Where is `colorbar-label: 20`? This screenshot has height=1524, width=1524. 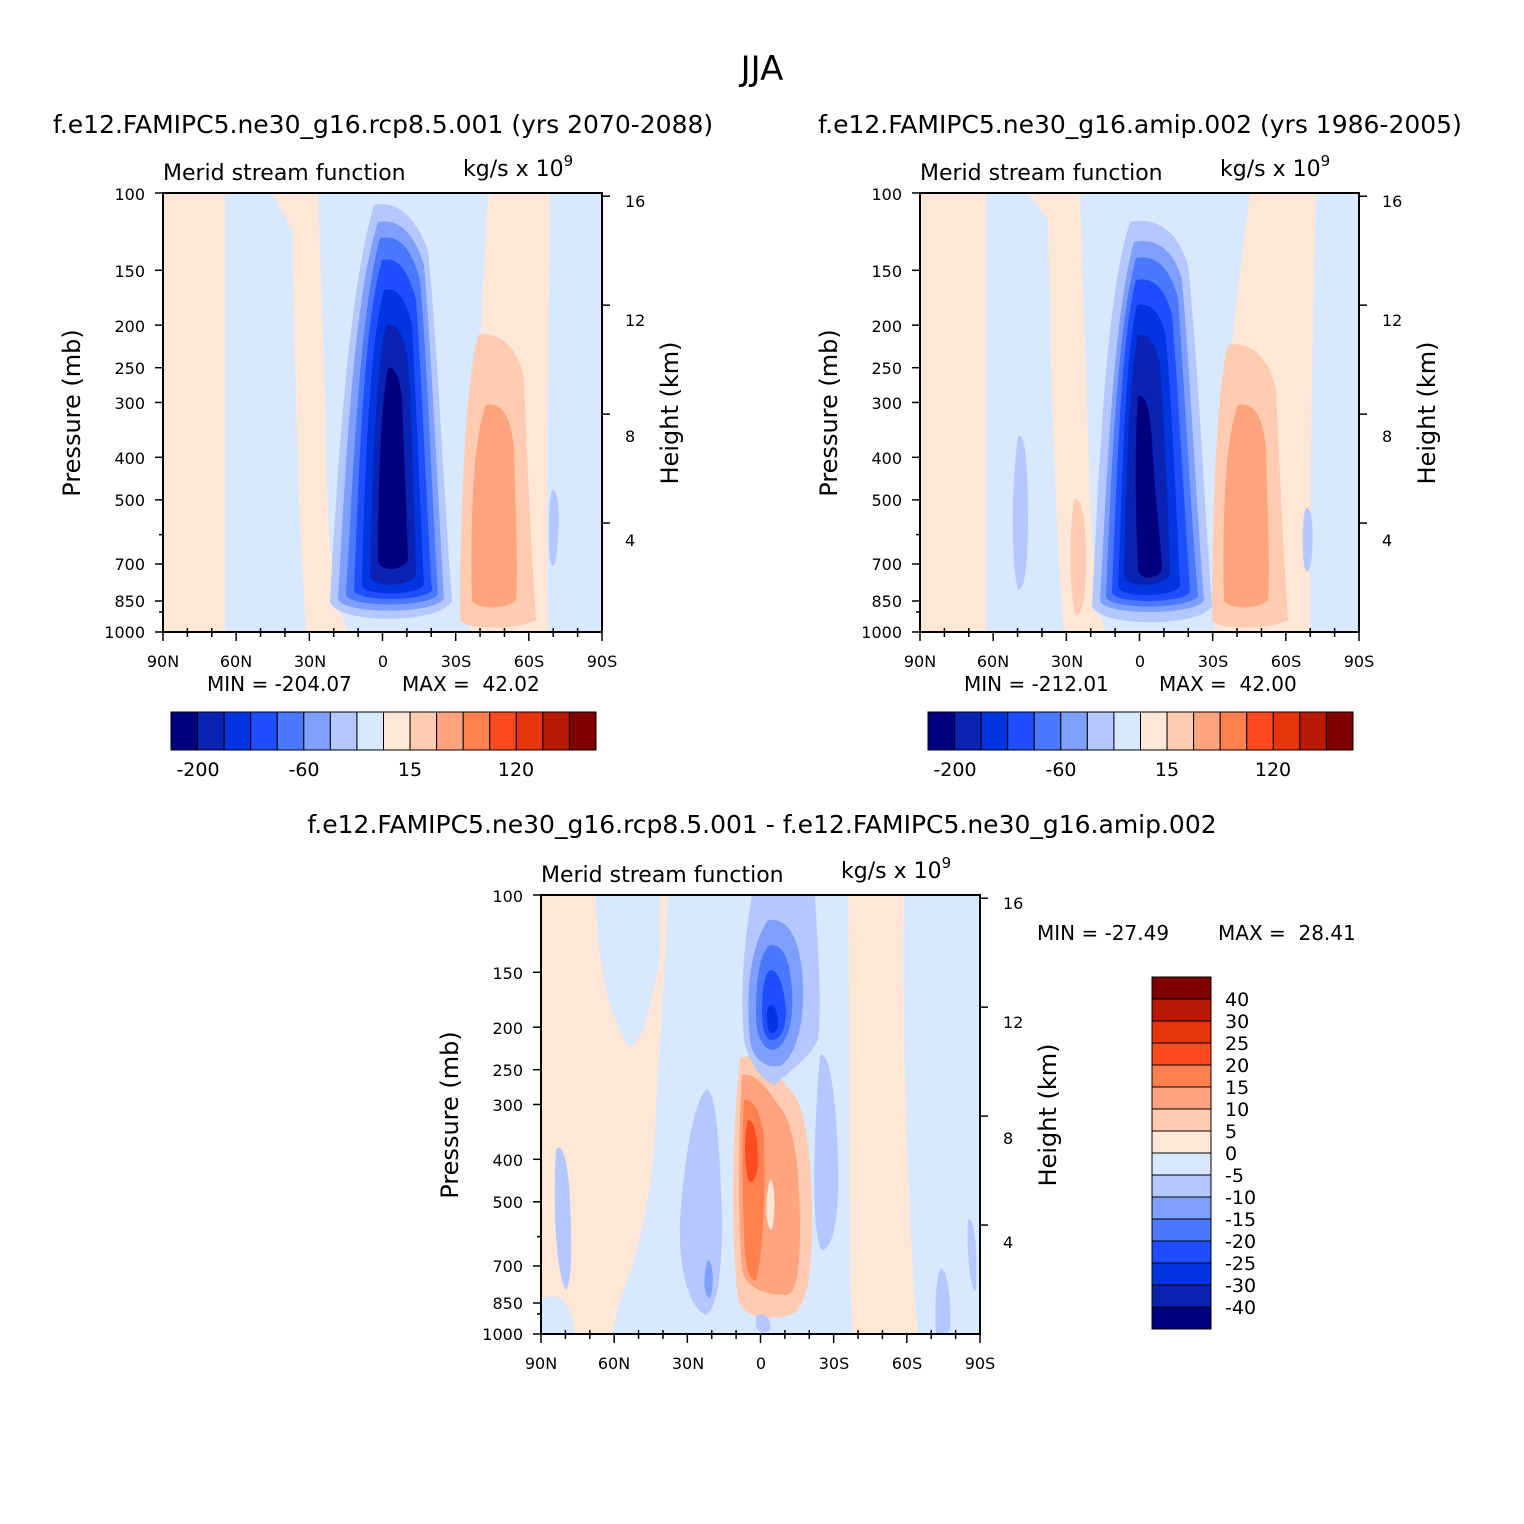 colorbar-label: 20 is located at coordinates (1237, 1066).